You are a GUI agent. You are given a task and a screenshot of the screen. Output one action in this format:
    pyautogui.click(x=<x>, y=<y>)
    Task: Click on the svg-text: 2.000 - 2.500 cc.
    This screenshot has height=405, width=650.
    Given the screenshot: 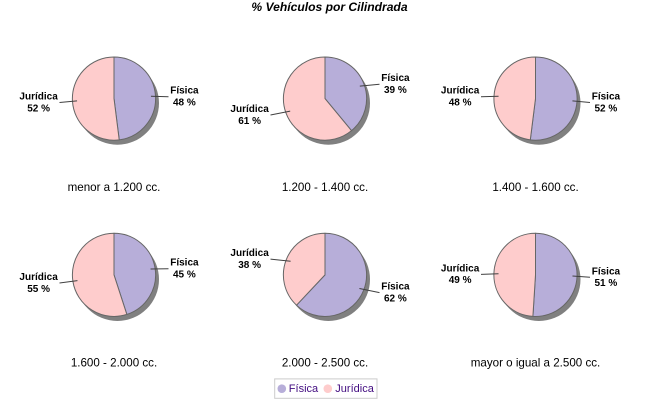 What is the action you would take?
    pyautogui.click(x=325, y=363)
    